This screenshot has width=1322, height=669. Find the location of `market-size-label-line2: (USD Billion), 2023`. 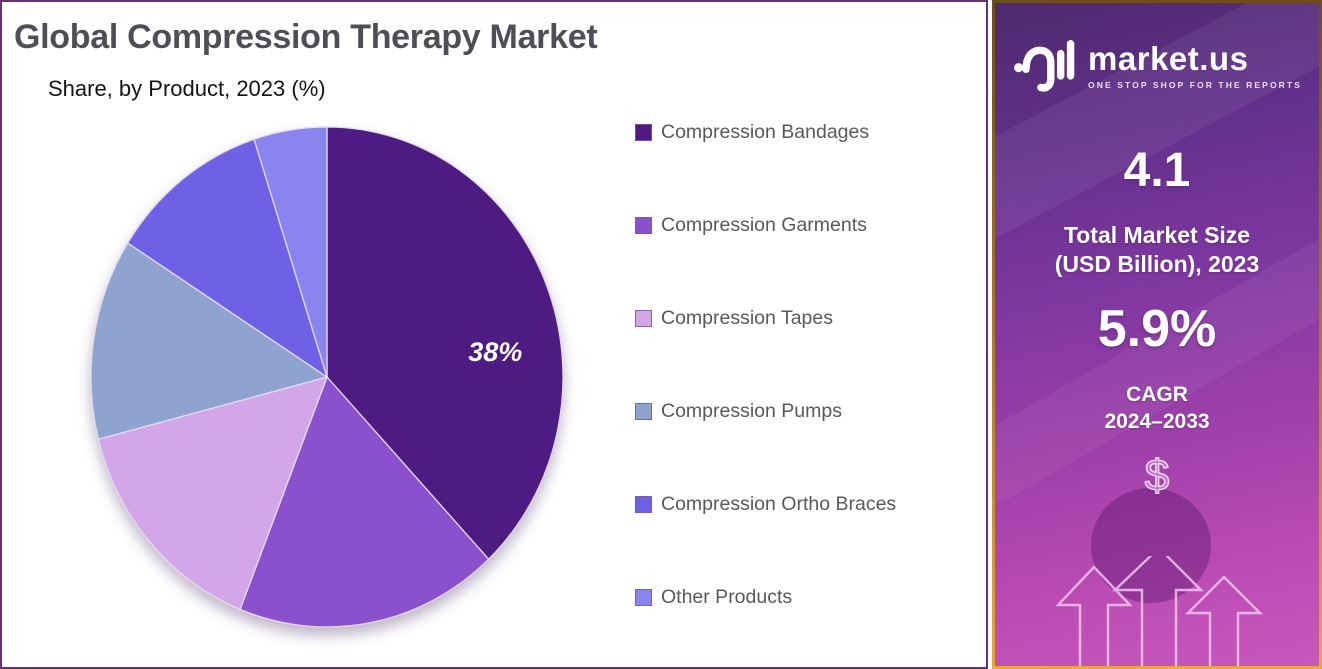

market-size-label-line2: (USD Billion), 2023 is located at coordinates (1157, 263).